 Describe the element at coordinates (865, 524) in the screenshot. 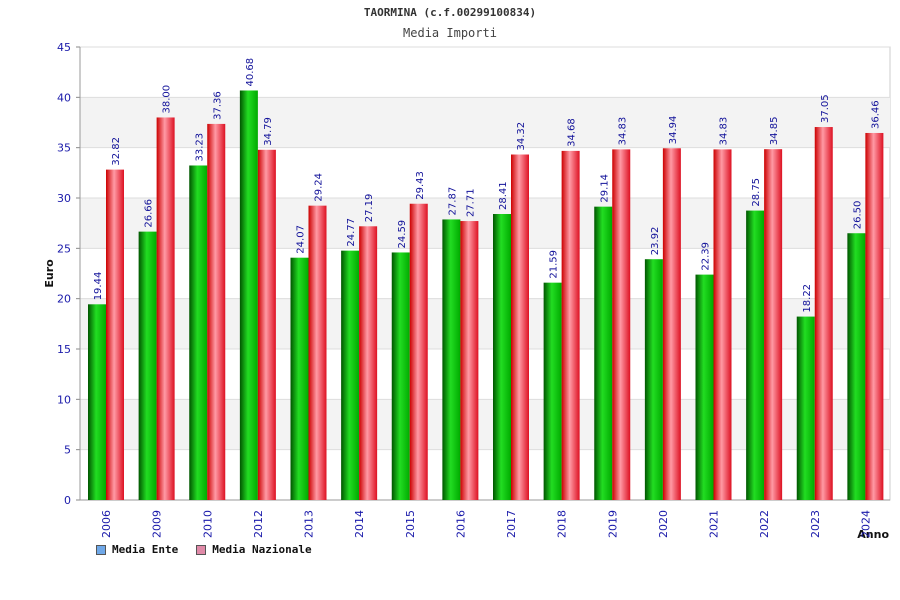

I see `x-tick-label: 2024` at that location.